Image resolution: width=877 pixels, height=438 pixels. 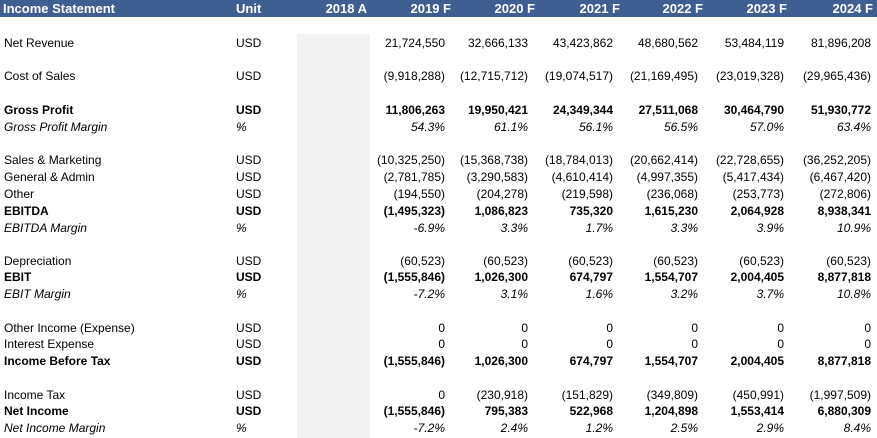 What do you see at coordinates (582, 43) in the screenshot?
I see `cell-2021: 43,423,862` at bounding box center [582, 43].